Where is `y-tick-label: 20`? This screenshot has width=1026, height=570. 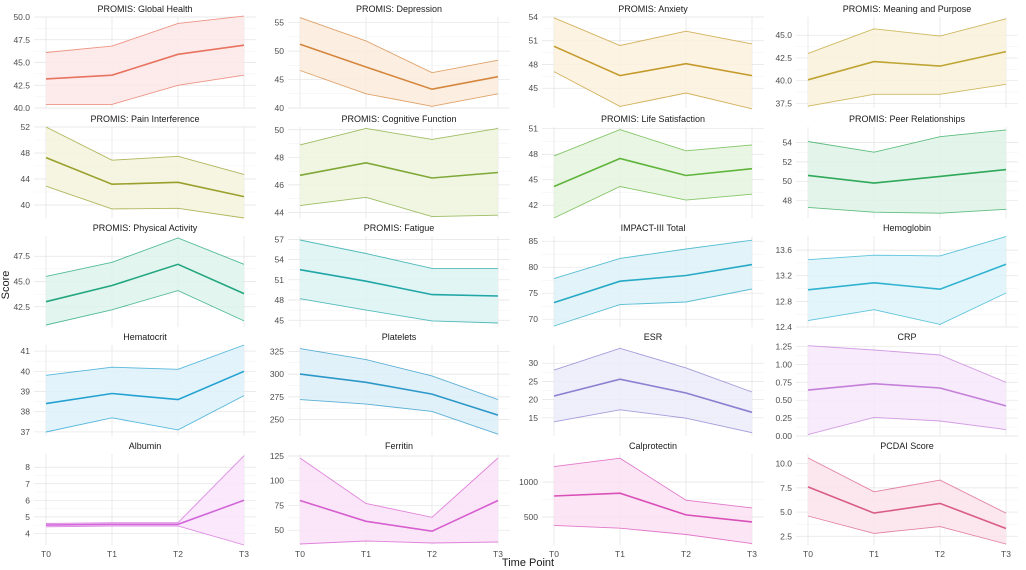 y-tick-label: 20 is located at coordinates (534, 400).